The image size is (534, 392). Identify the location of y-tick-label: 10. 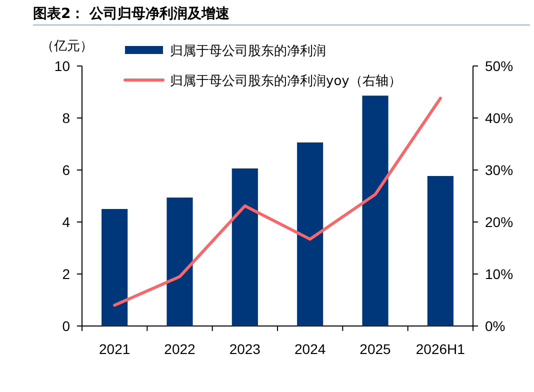
(62, 66).